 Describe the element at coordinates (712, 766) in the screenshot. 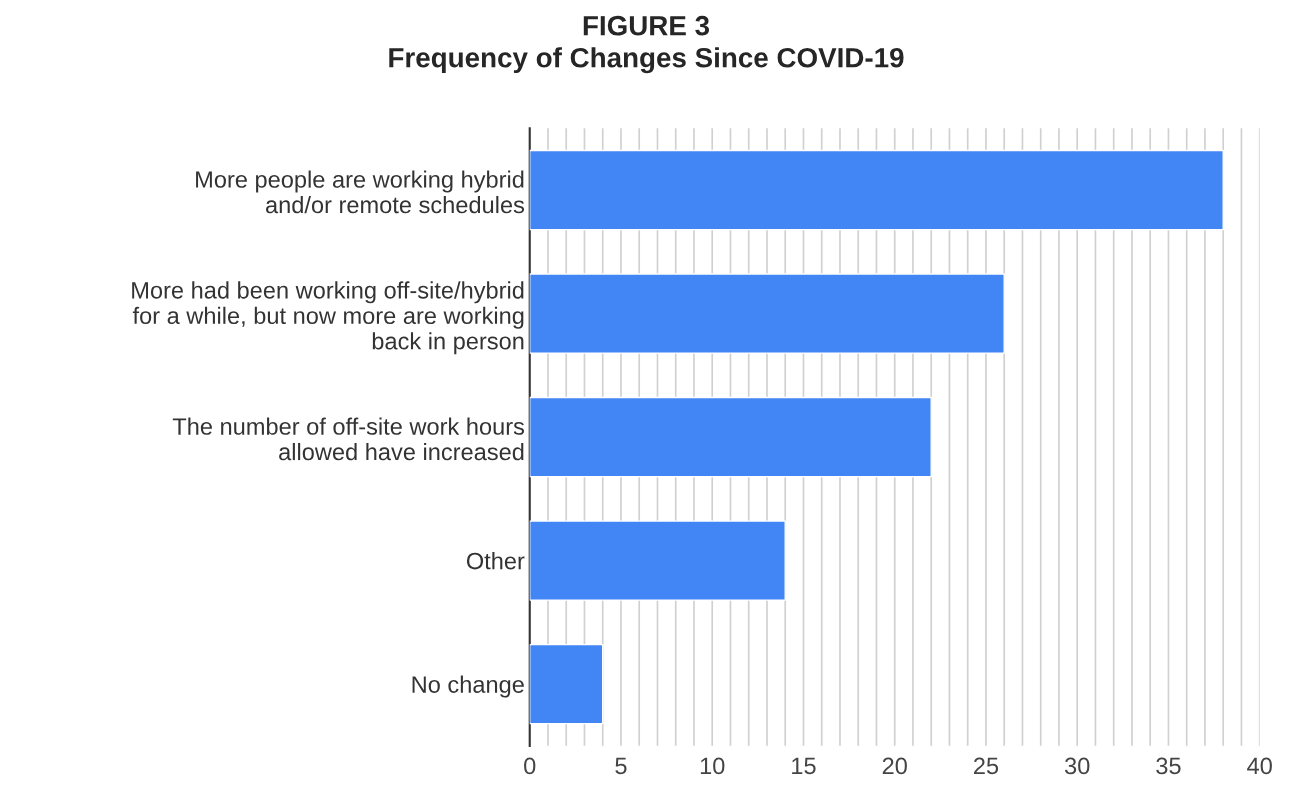

I see `x-tick-label: 10` at that location.